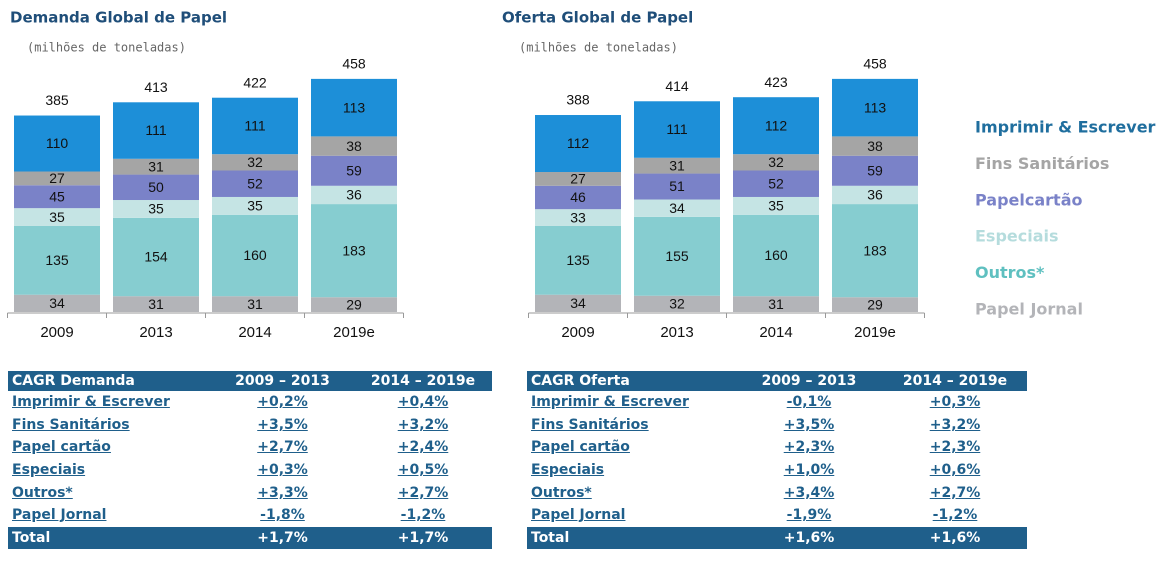  Describe the element at coordinates (1029, 309) in the screenshot. I see `legend-label: Papel Jornal` at that location.